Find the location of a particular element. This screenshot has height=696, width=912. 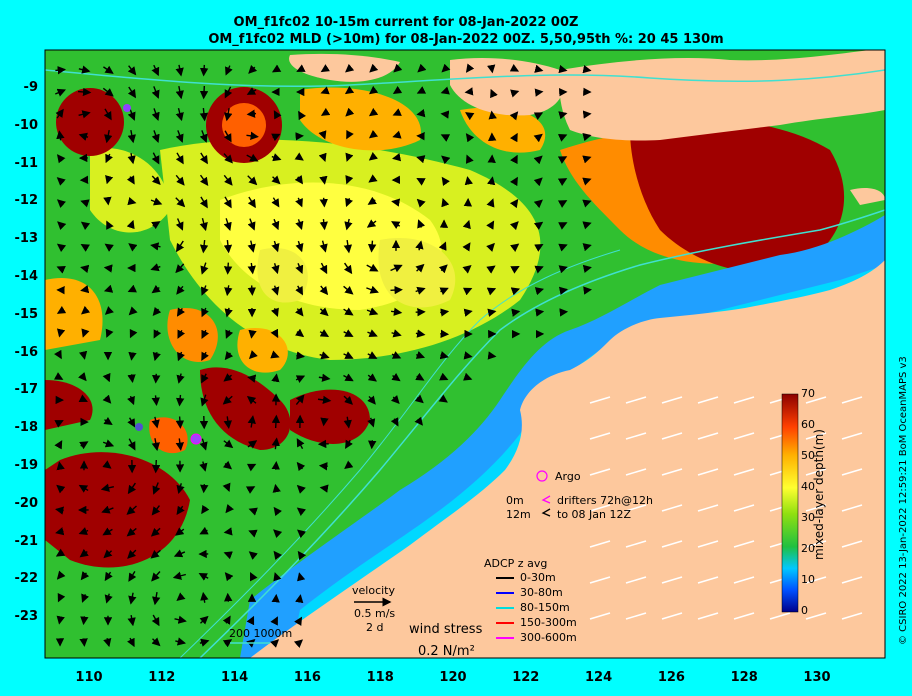

adcp-legend-label: 80-150m is located at coordinates (545, 607).